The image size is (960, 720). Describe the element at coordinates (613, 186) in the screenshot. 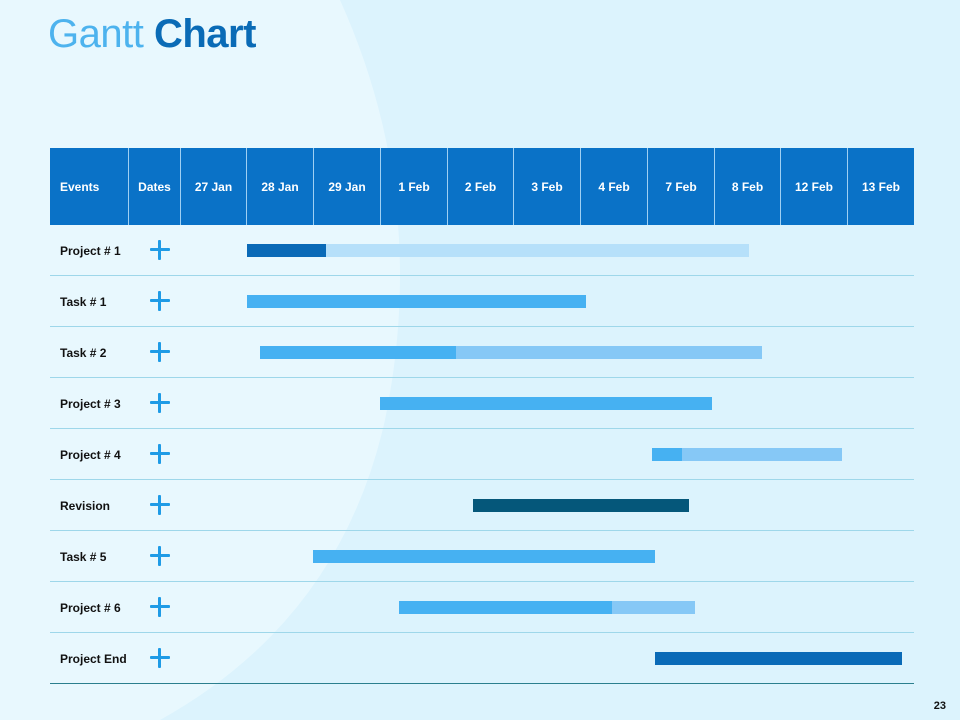

I see `header-cell: 4 Feb` at that location.